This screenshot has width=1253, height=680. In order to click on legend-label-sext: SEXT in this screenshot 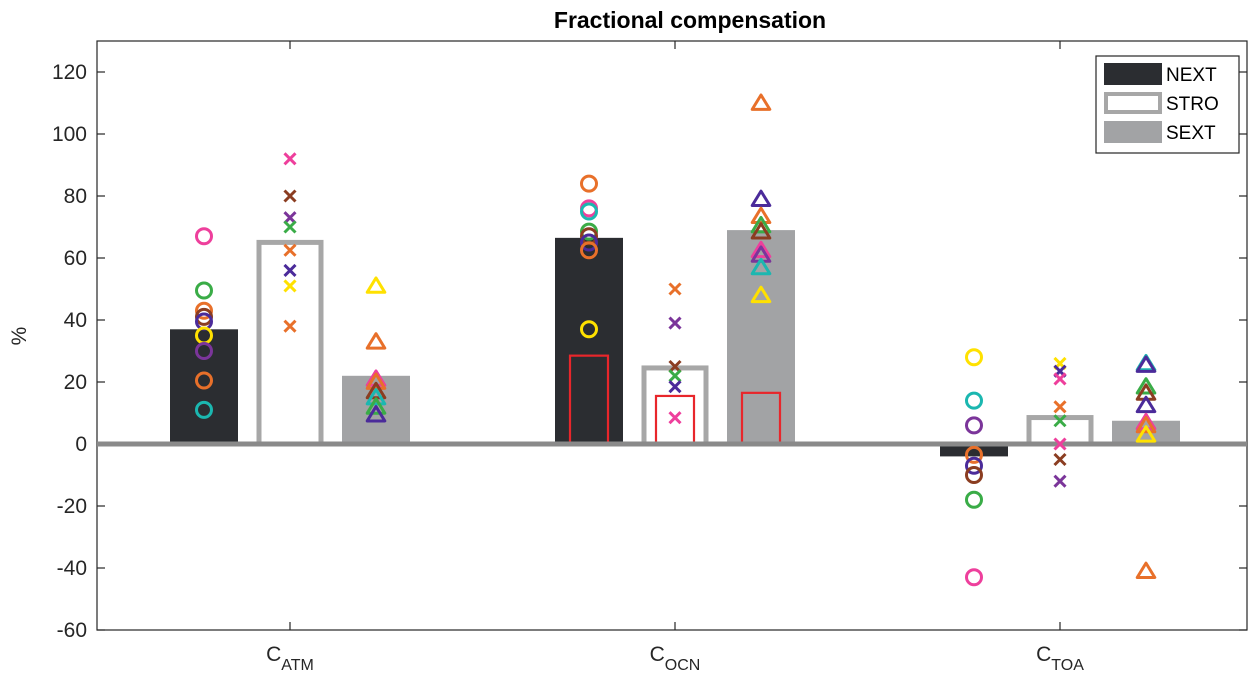, I will do `click(1191, 133)`.